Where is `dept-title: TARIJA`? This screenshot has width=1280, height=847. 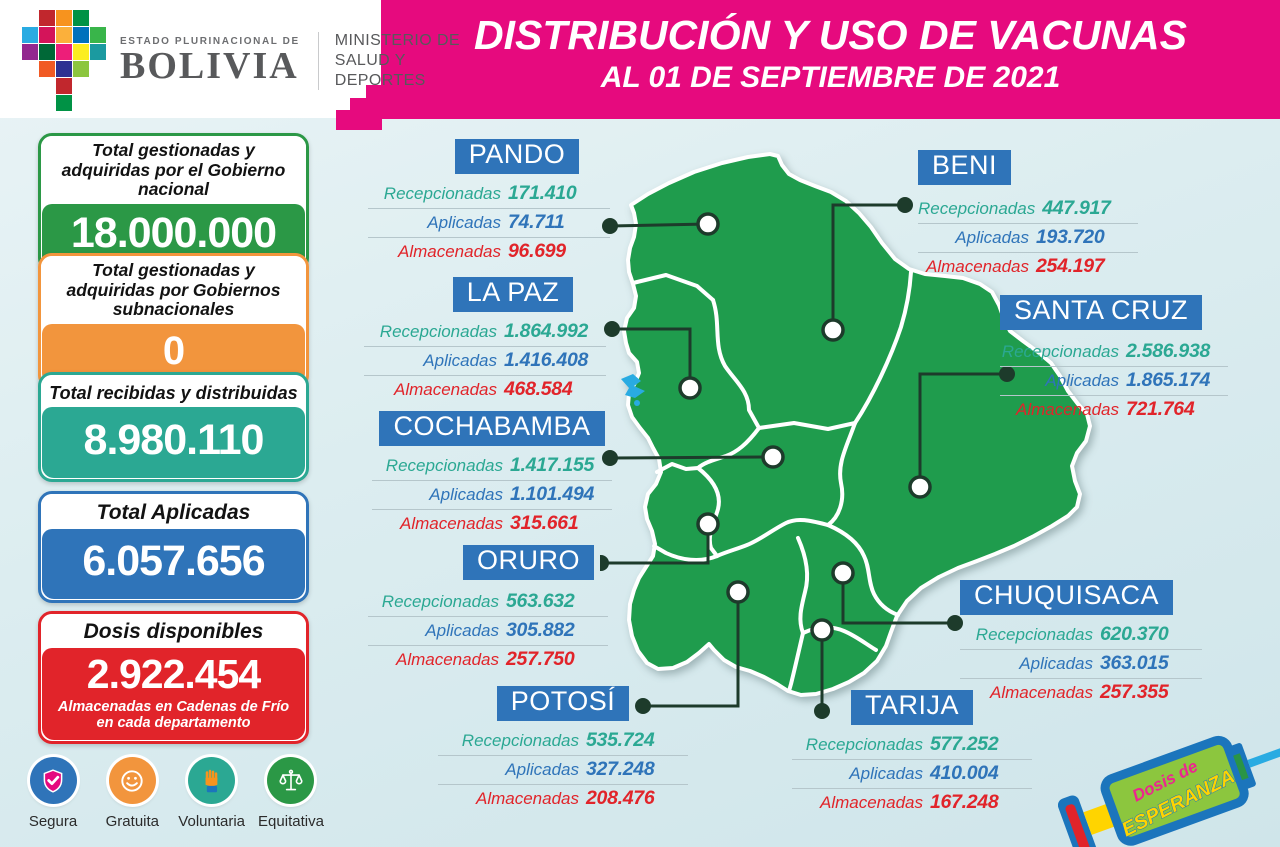
dept-title: TARIJA is located at coordinates (911, 707).